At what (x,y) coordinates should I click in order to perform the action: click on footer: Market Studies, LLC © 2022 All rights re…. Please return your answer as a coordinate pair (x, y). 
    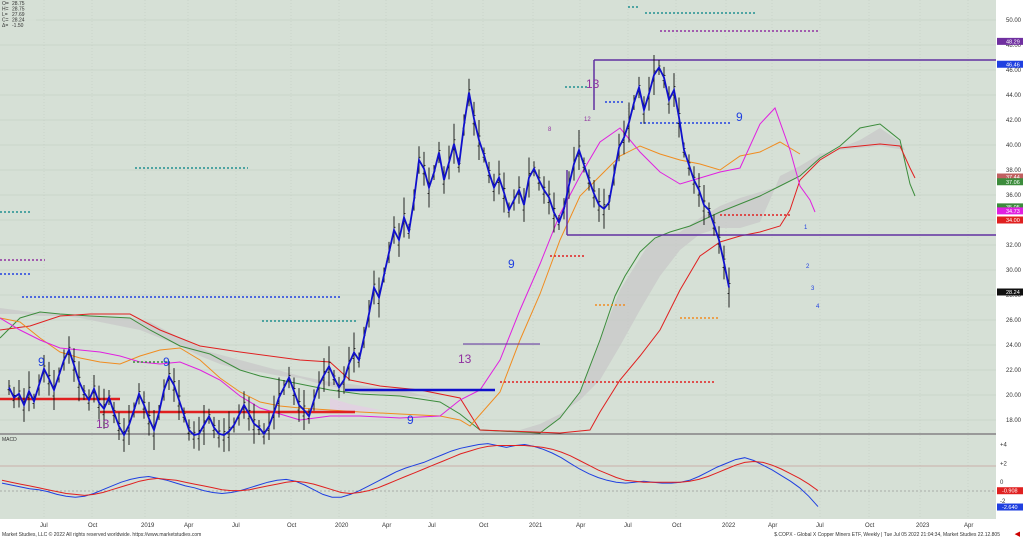
    Looking at the image, I should click on (512, 535).